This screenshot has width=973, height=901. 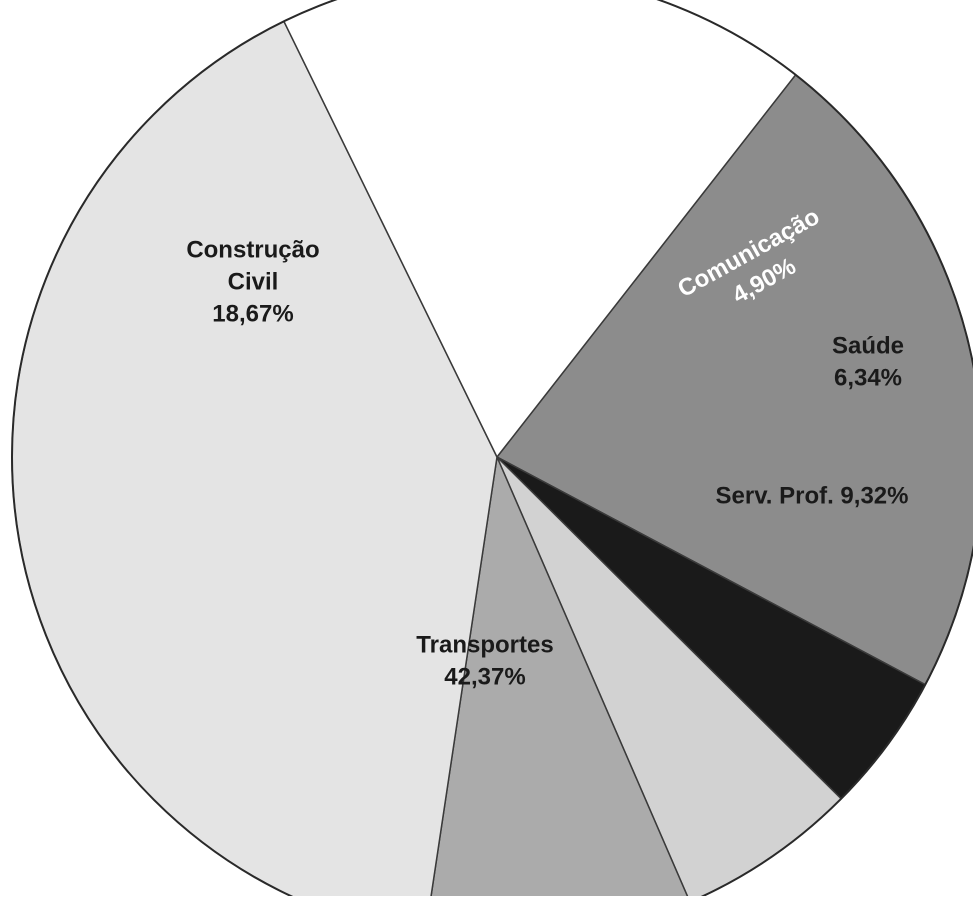 What do you see at coordinates (575, 198) in the screenshot?
I see `slice-value-label: 23,31%` at bounding box center [575, 198].